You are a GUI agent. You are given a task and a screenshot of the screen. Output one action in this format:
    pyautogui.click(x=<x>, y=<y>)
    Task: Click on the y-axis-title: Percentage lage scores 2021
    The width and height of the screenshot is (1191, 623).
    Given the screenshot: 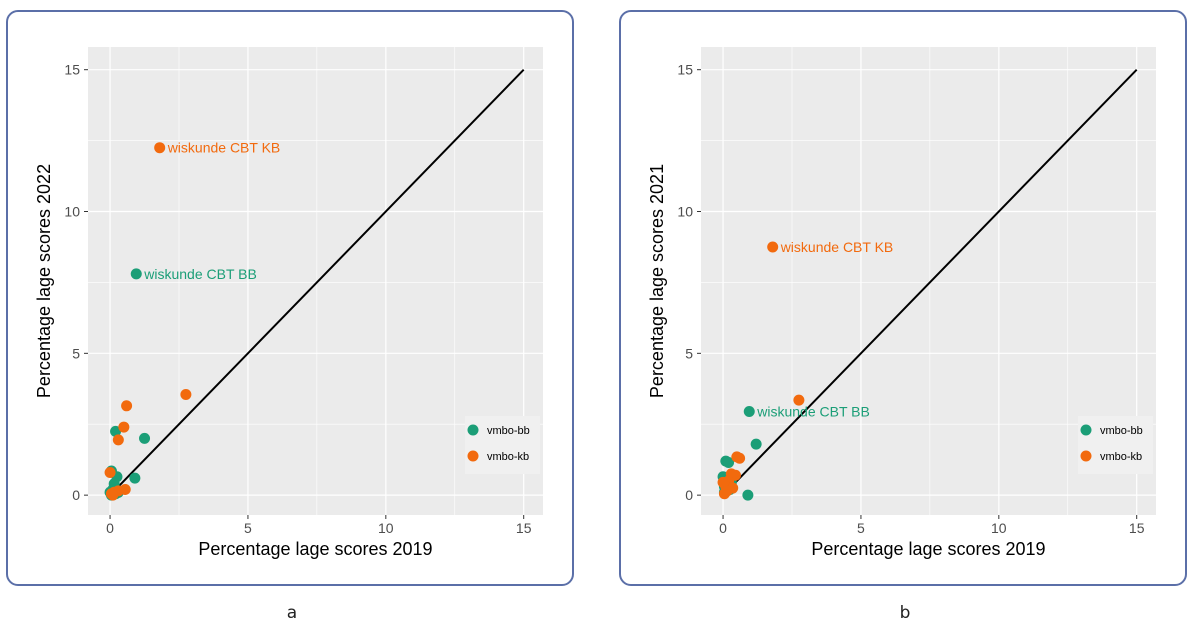 What is the action you would take?
    pyautogui.click(x=657, y=281)
    